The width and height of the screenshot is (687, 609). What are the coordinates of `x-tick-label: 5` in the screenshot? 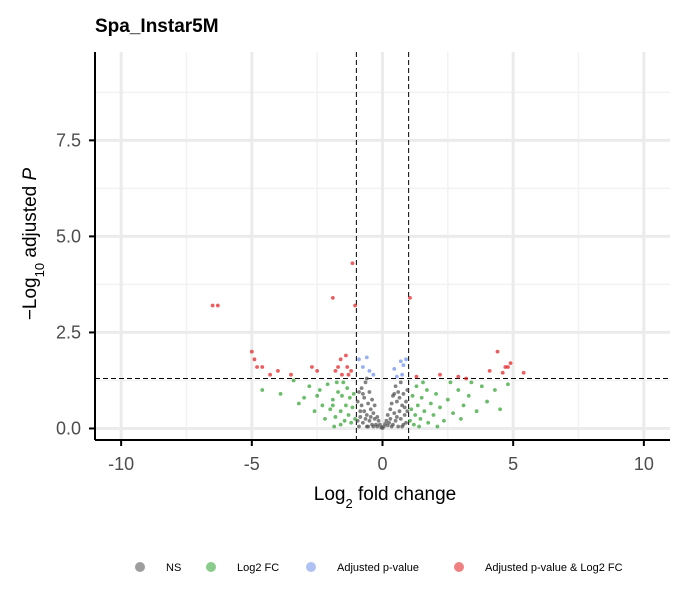 It's located at (513, 464).